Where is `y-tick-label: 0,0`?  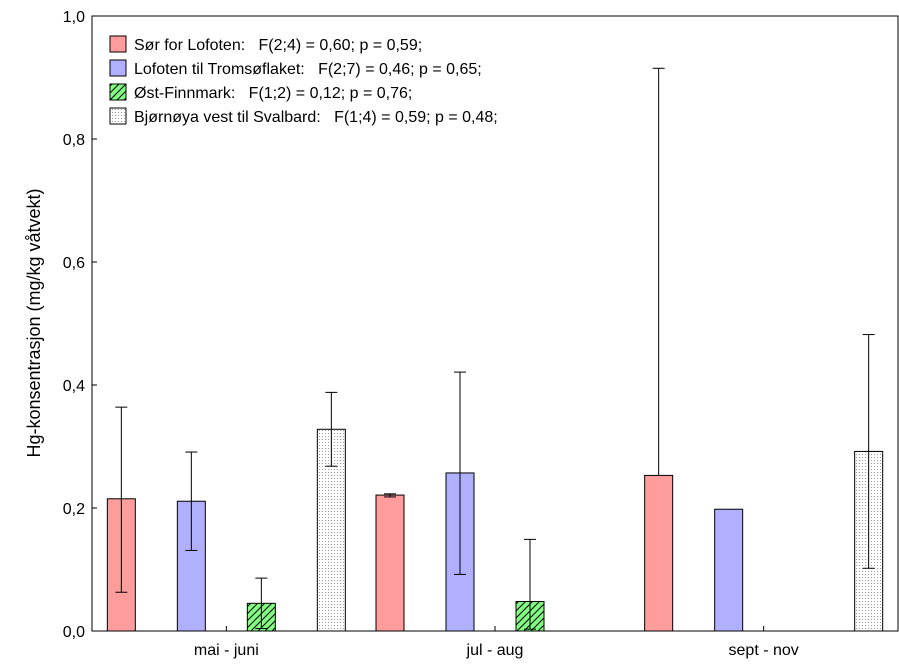 y-tick-label: 0,0 is located at coordinates (74, 632).